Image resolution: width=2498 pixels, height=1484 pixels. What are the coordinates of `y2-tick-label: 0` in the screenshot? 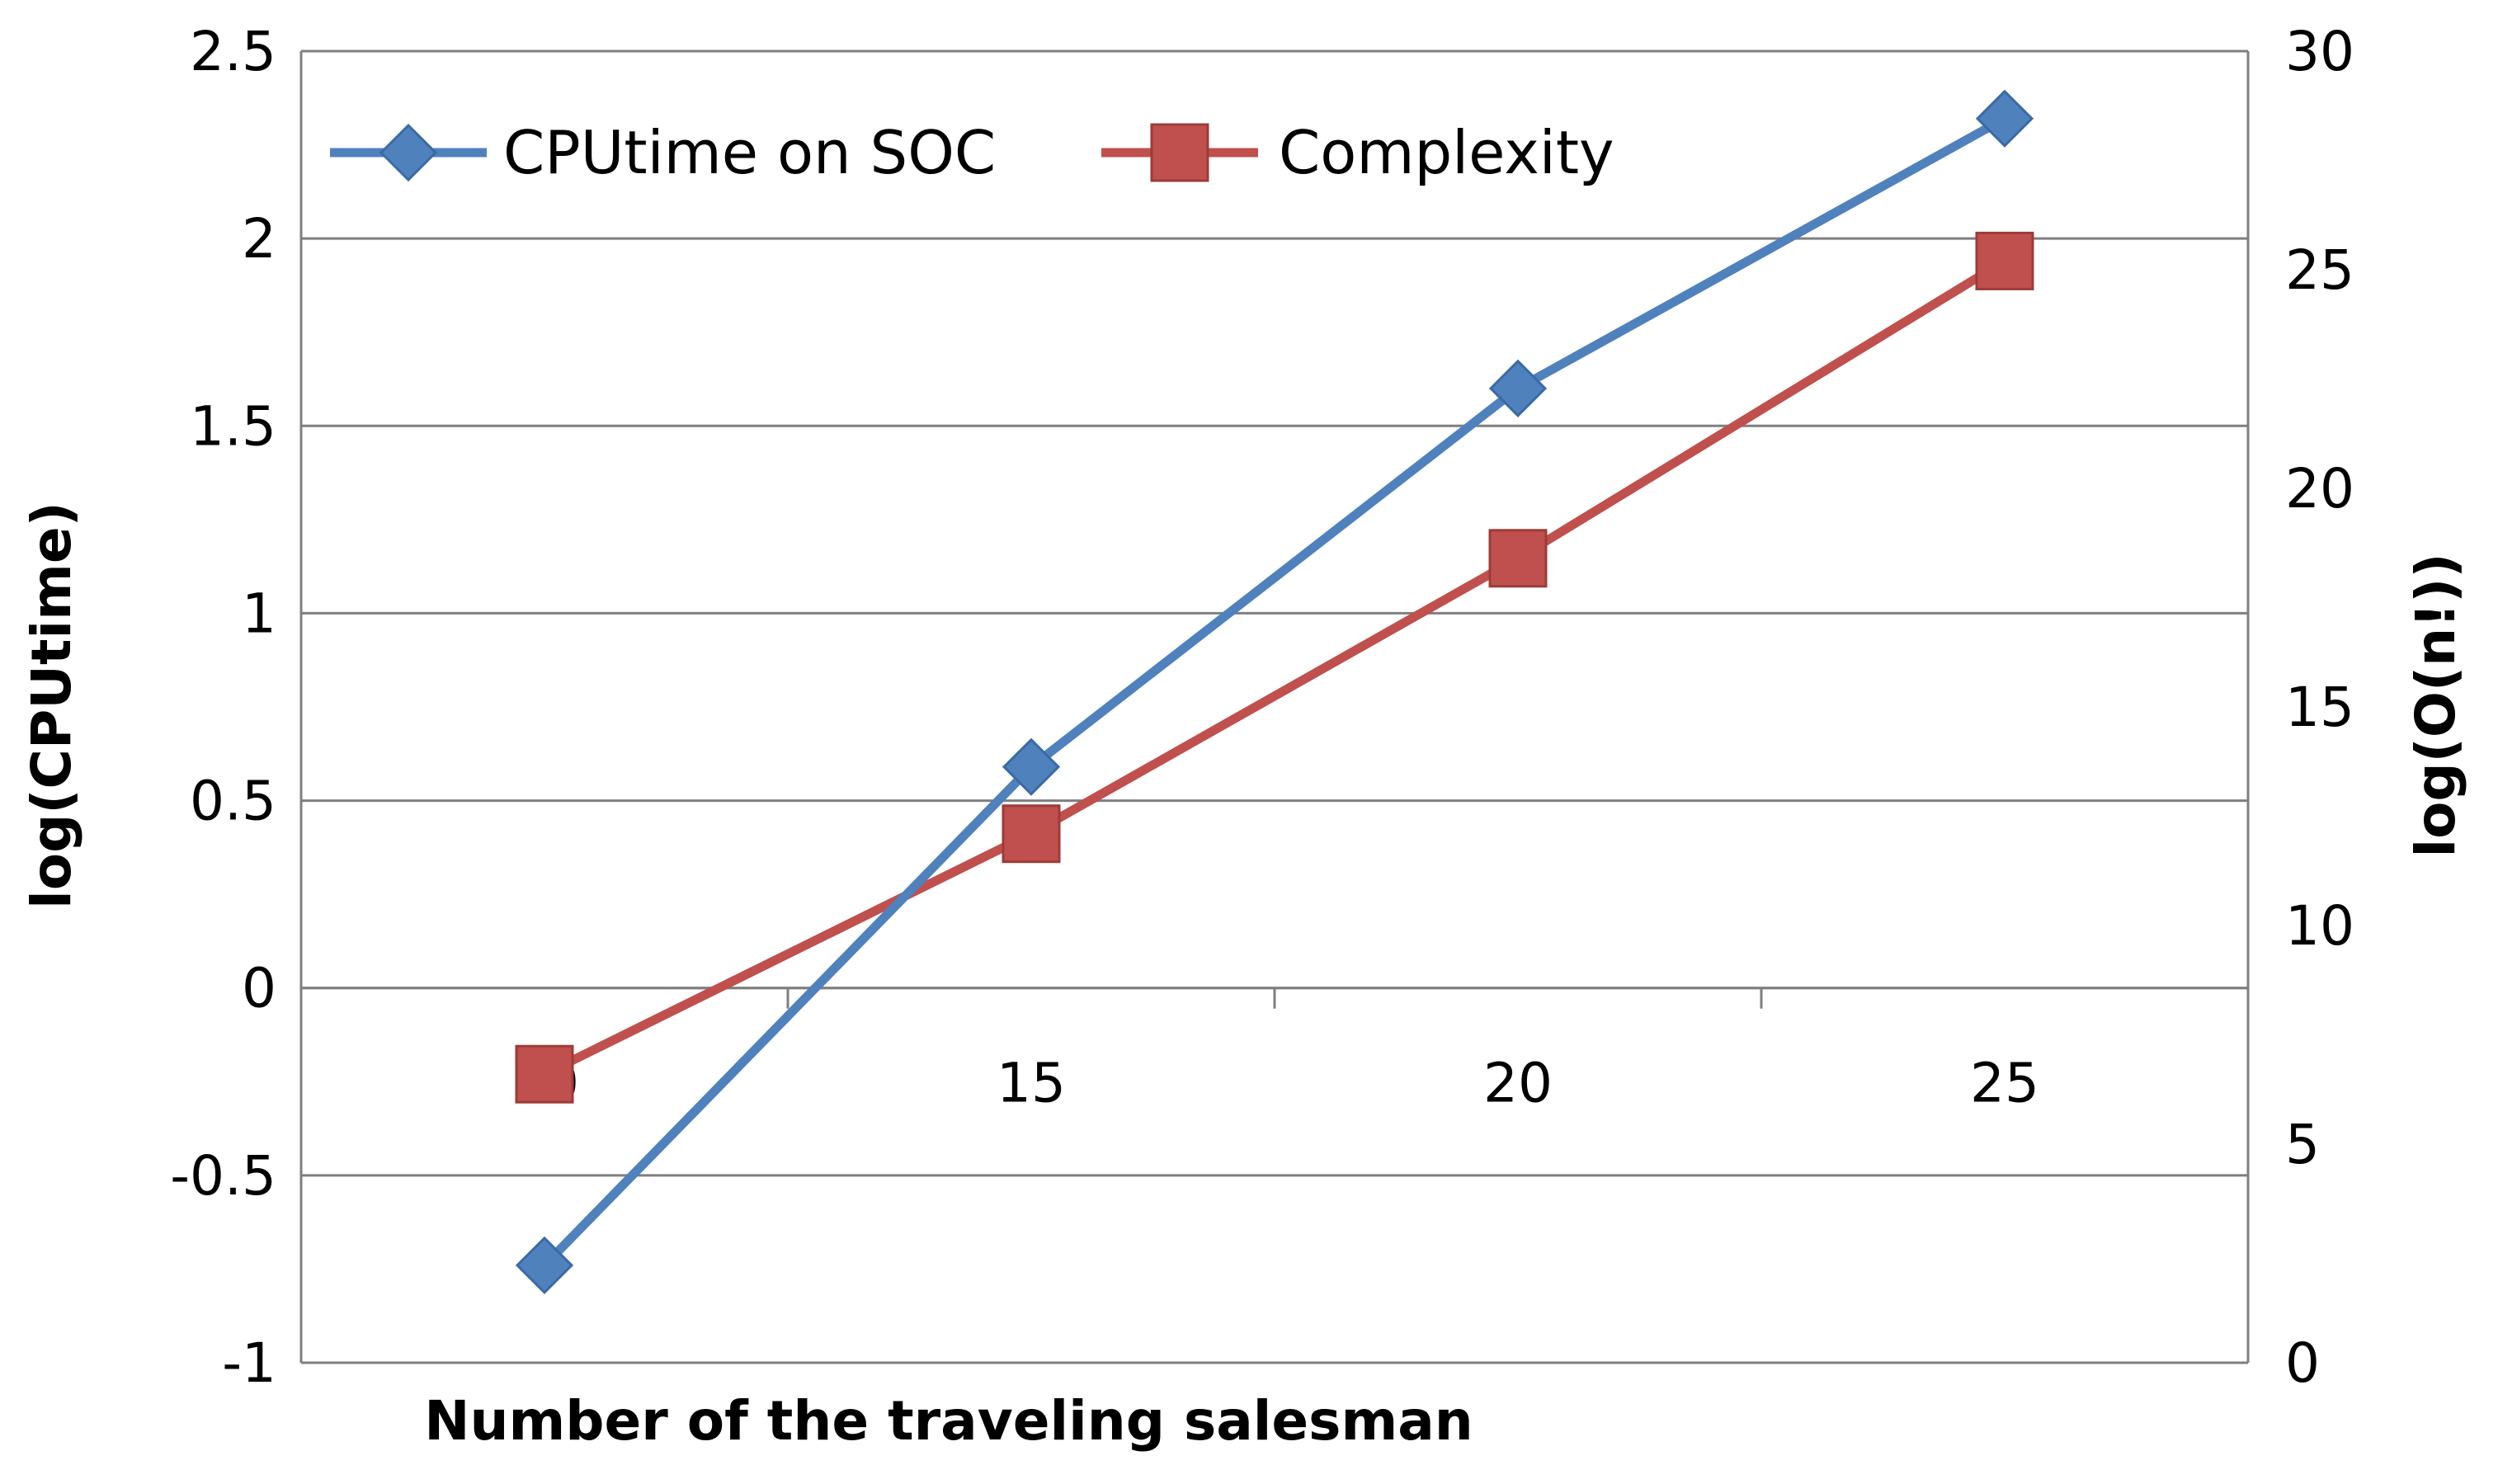 It's located at (2303, 1363).